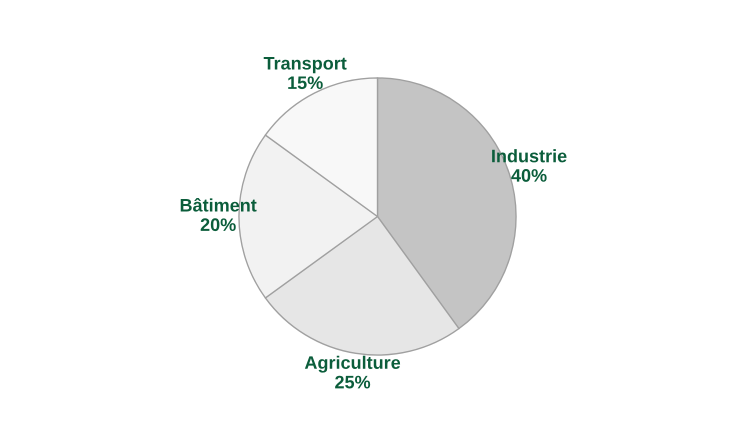 This screenshot has width=755, height=433. I want to click on slice-label: Transport, so click(305, 65).